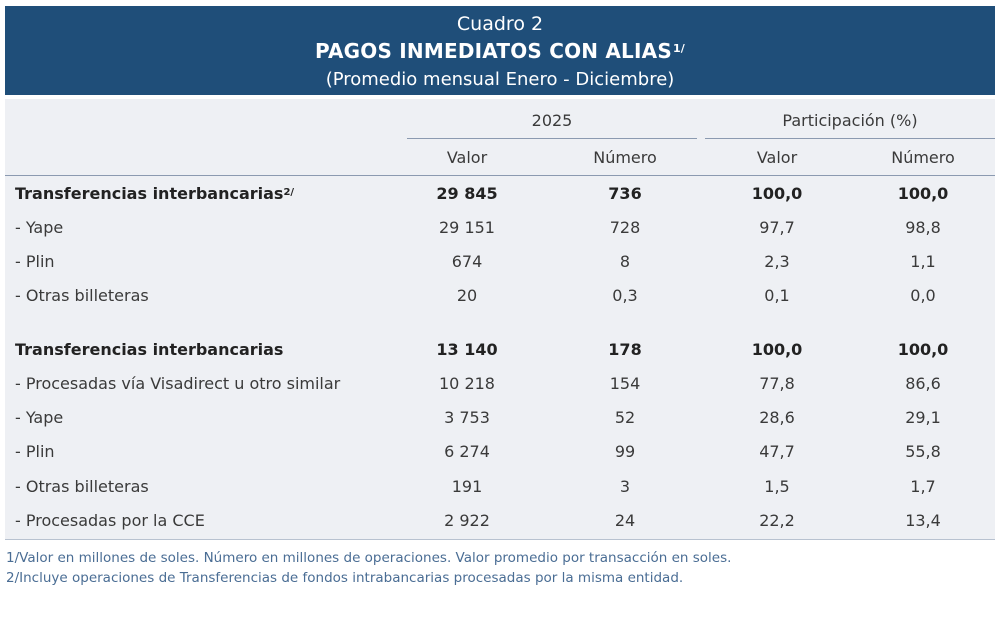 The width and height of the screenshot is (1001, 629). Describe the element at coordinates (552, 138) in the screenshot. I see `group-rule-2025` at that location.